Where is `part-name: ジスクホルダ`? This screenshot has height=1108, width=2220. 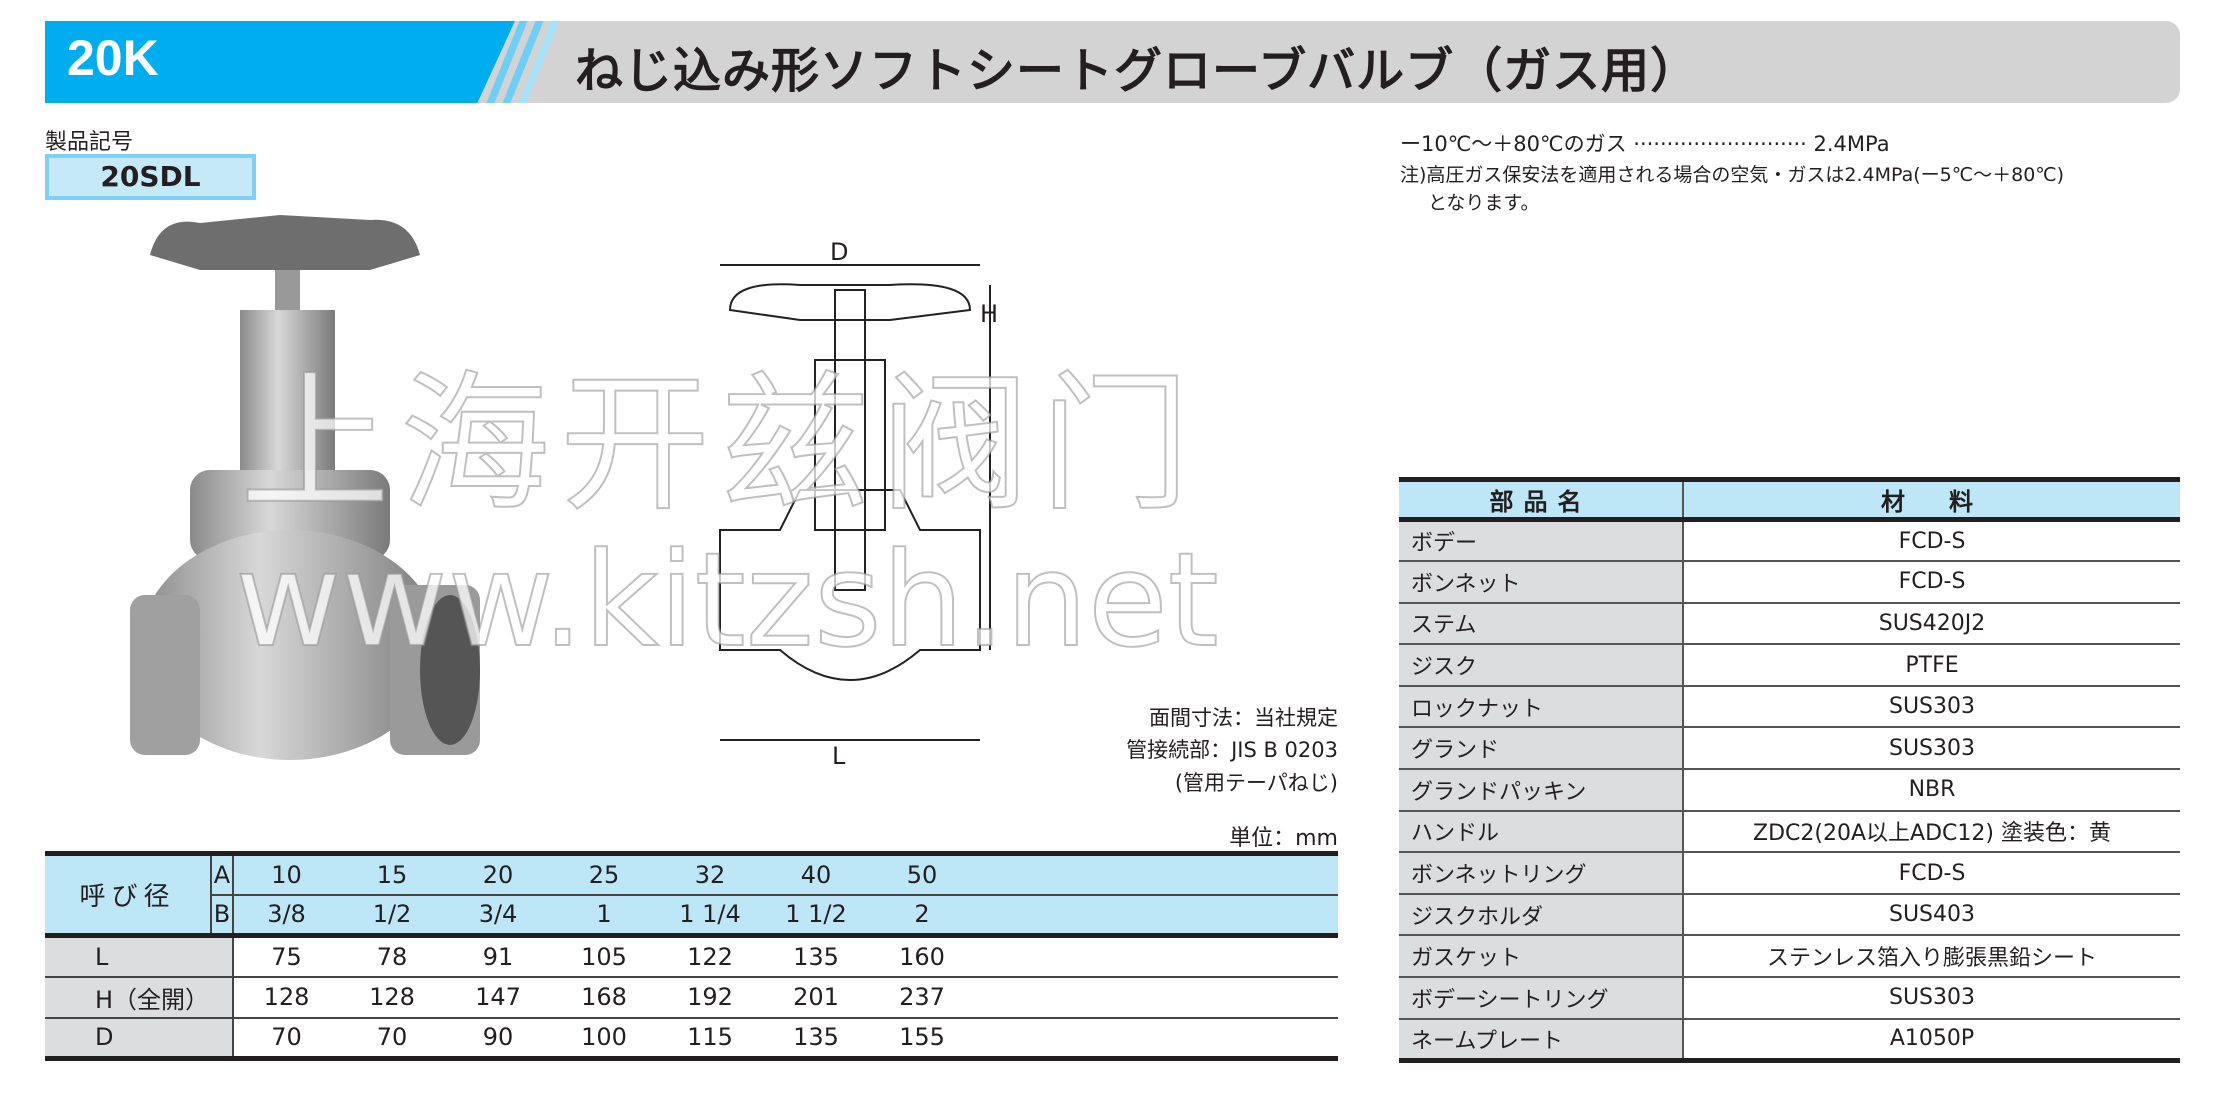
part-name: ジスクホルダ is located at coordinates (1541, 915).